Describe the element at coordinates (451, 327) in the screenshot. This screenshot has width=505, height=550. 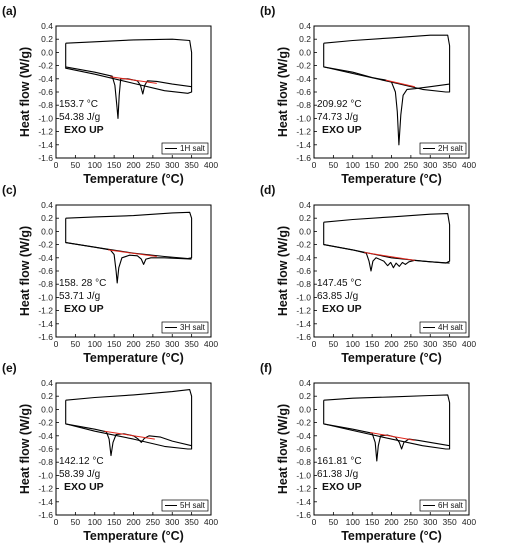
I see `legend-label: 4H salt` at that location.